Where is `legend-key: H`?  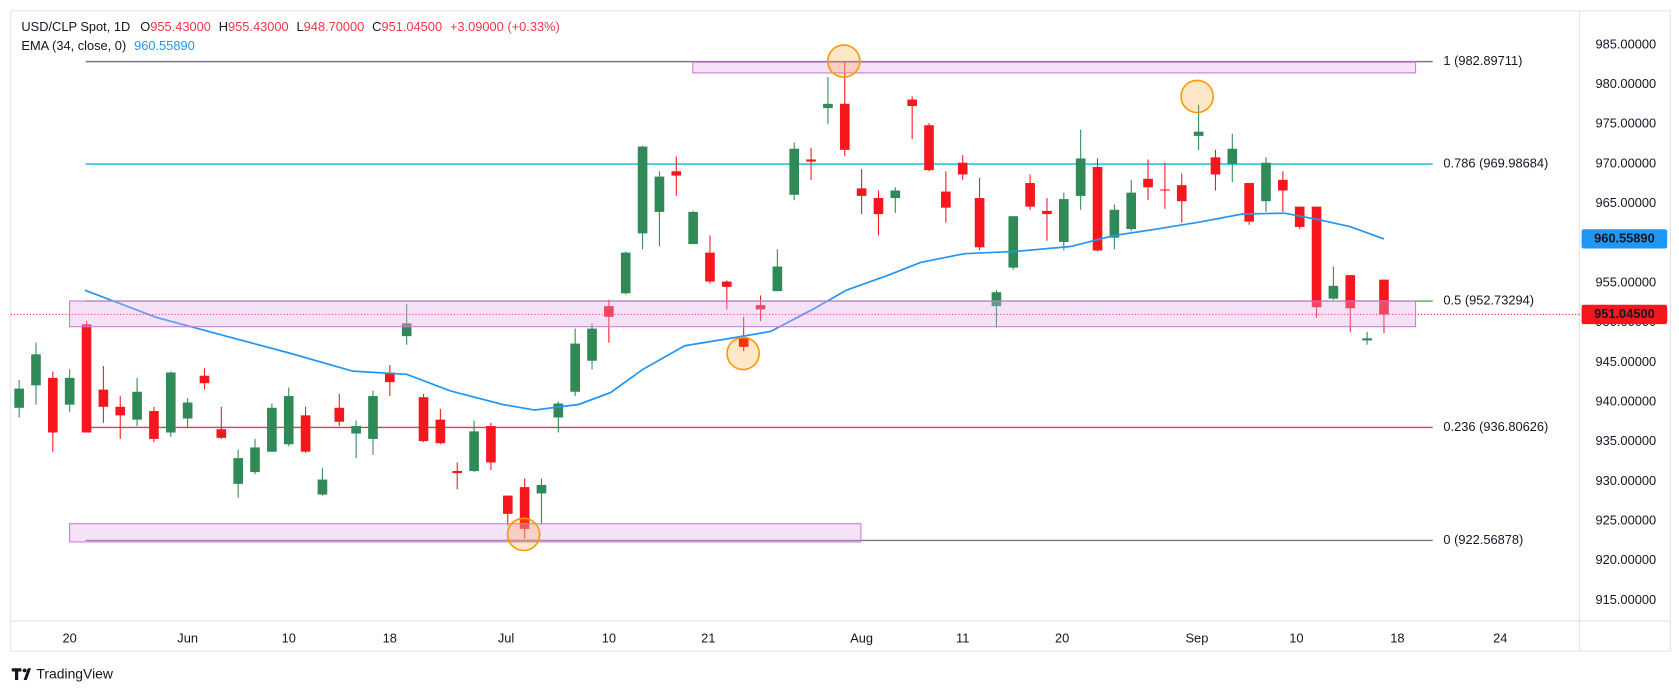
legend-key: H is located at coordinates (223, 26).